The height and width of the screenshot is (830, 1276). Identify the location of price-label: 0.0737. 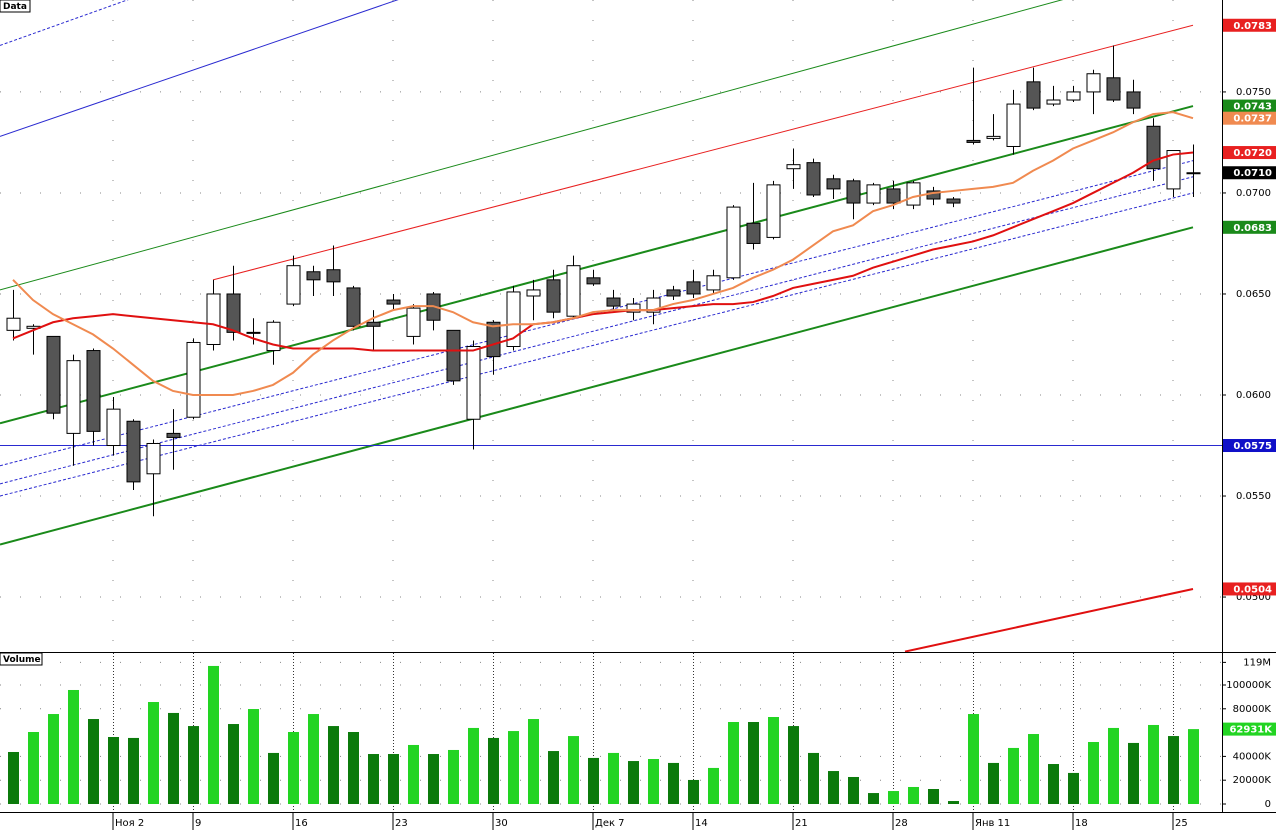
(1252, 119).